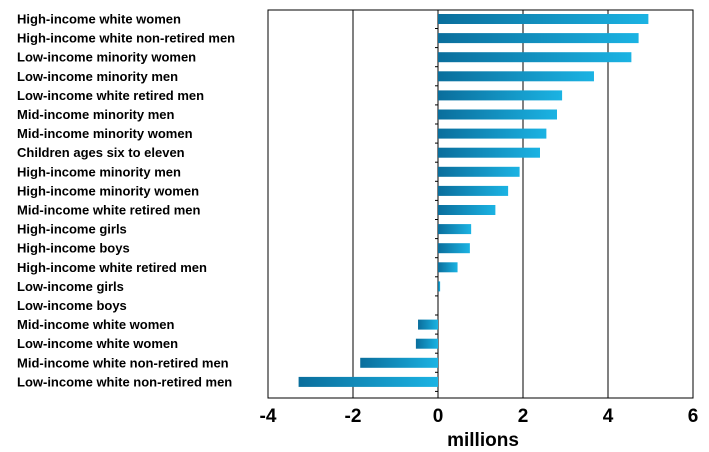 Image resolution: width=709 pixels, height=452 pixels. Describe the element at coordinates (96, 114) in the screenshot. I see `category-label: Mid-income minority men` at that location.